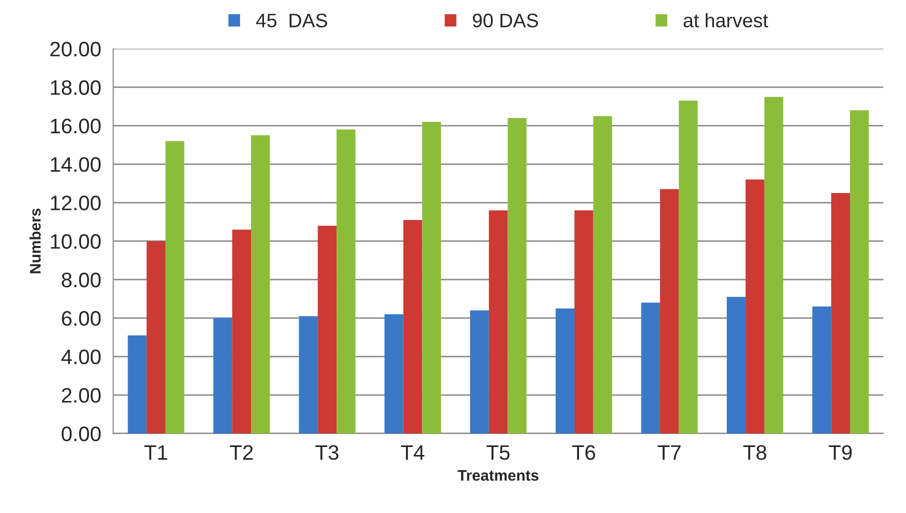  Describe the element at coordinates (81, 280) in the screenshot. I see `y-tick-label: 8.00` at that location.